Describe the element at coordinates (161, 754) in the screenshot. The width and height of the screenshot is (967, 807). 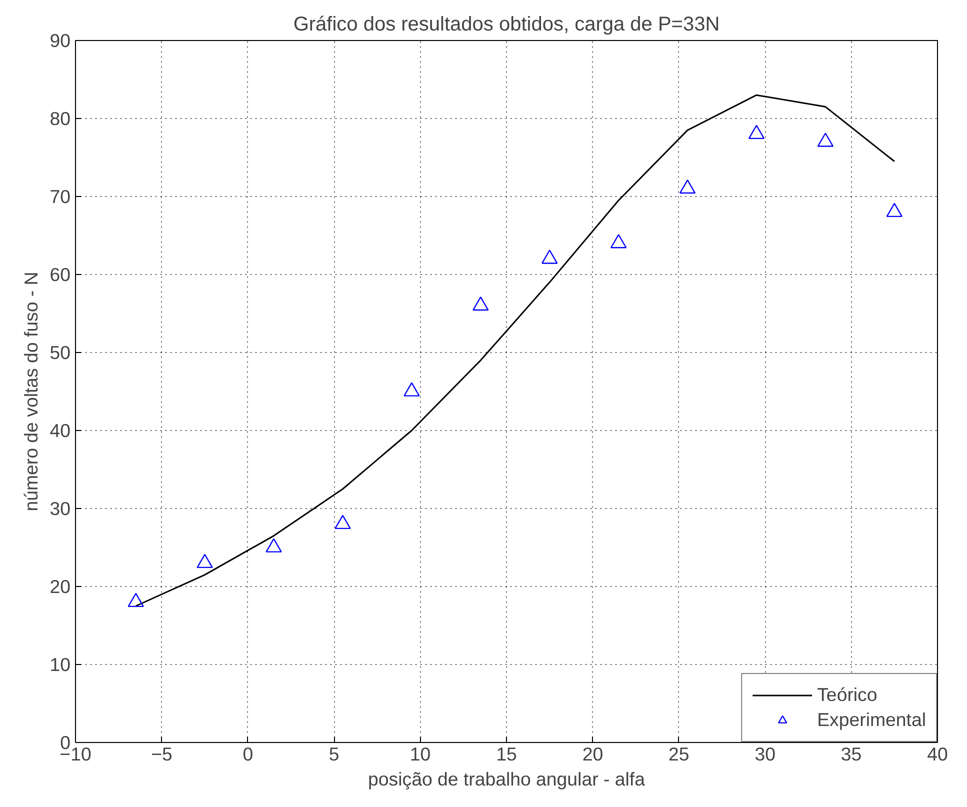
I see `x-tick-label: −5` at that location.